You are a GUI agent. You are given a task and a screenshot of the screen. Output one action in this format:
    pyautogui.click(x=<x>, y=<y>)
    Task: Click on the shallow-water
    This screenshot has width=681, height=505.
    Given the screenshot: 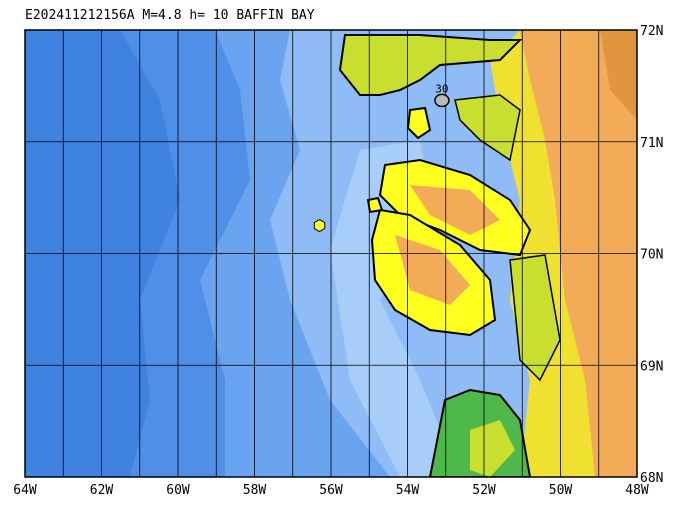 What is the action you would take?
    pyautogui.click(x=395, y=308)
    